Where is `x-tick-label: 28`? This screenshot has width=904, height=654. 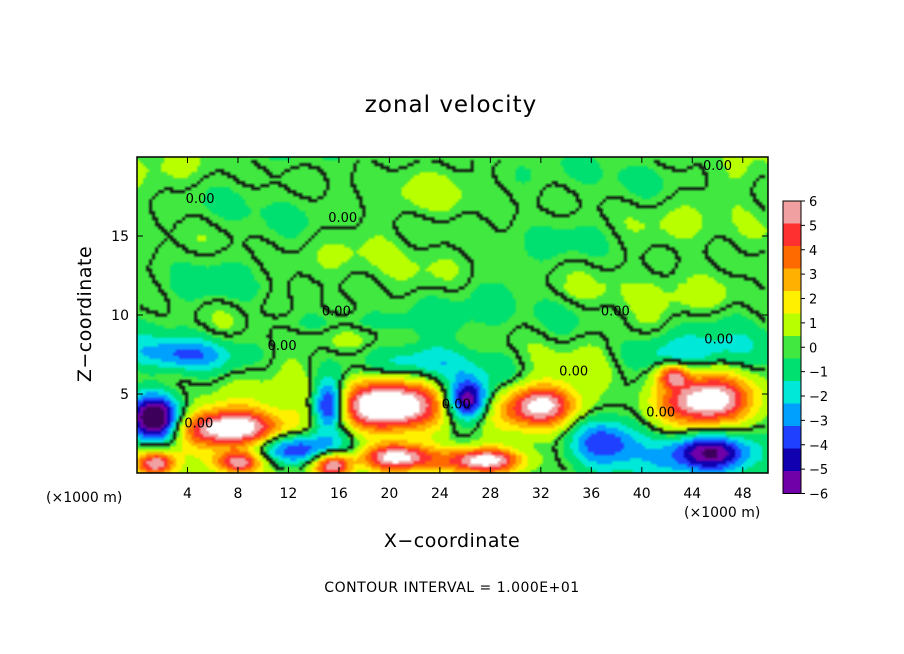
x-tick-label: 28 is located at coordinates (490, 494).